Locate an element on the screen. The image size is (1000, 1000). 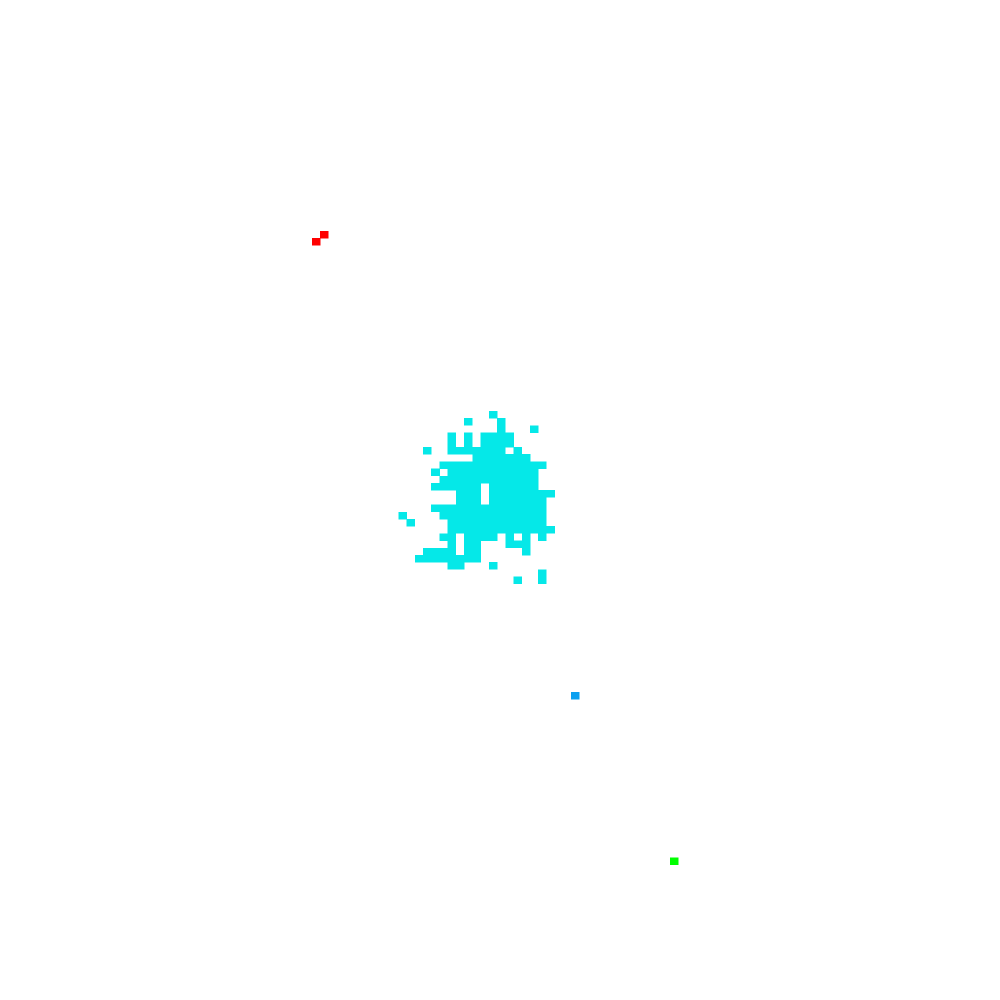
cell-blue is located at coordinates (575, 695).